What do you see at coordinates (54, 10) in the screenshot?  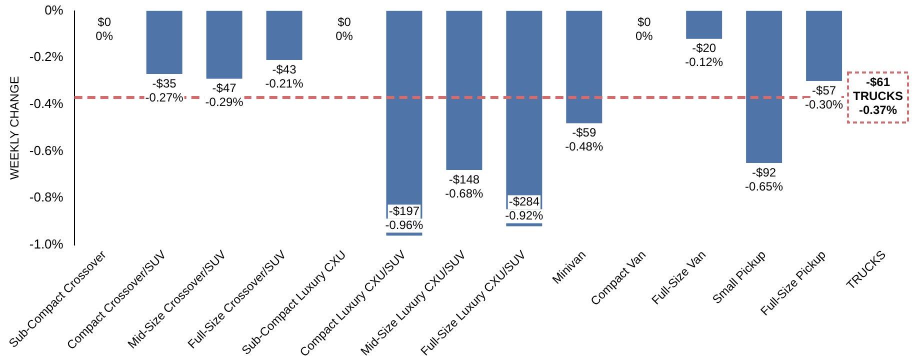 I see `y-tick-label: 0%` at bounding box center [54, 10].